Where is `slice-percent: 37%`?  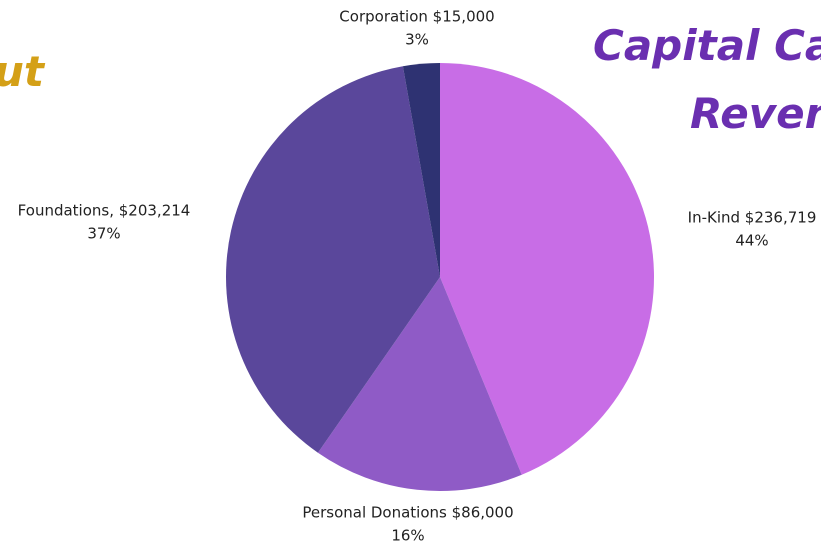 slice-percent: 37% is located at coordinates (103, 234).